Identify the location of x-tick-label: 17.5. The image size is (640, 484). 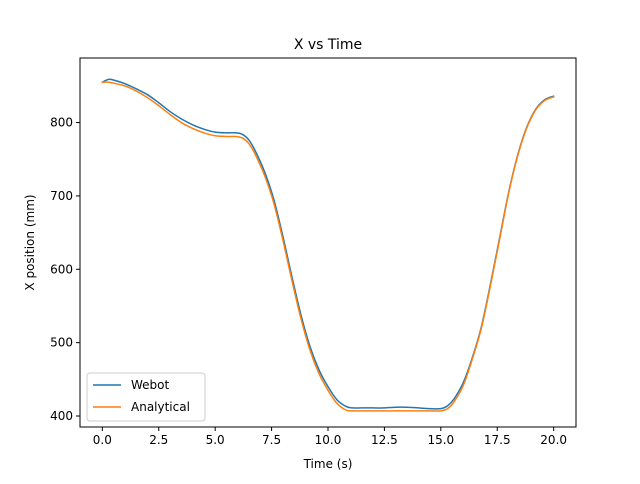
(497, 440).